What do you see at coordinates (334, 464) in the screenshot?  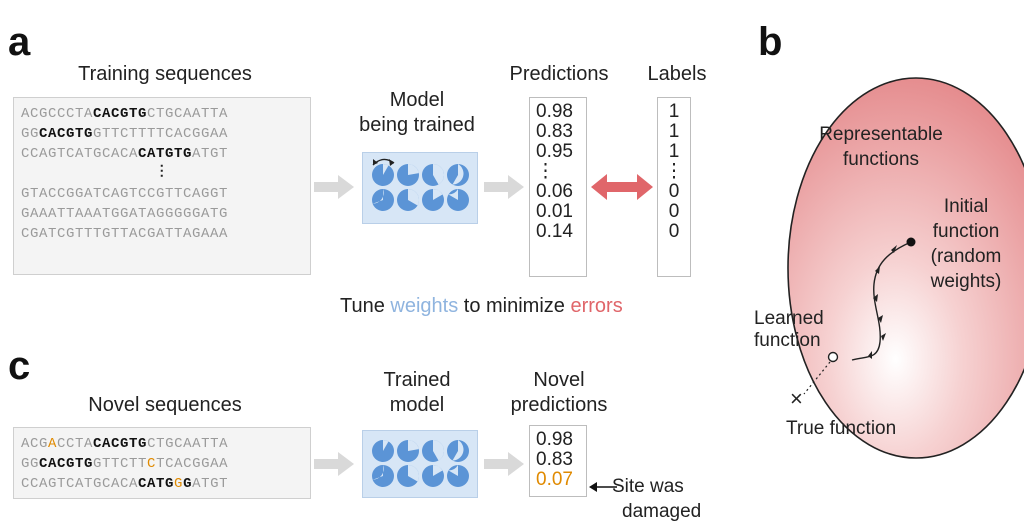 I see `arrow-to-trained-model` at bounding box center [334, 464].